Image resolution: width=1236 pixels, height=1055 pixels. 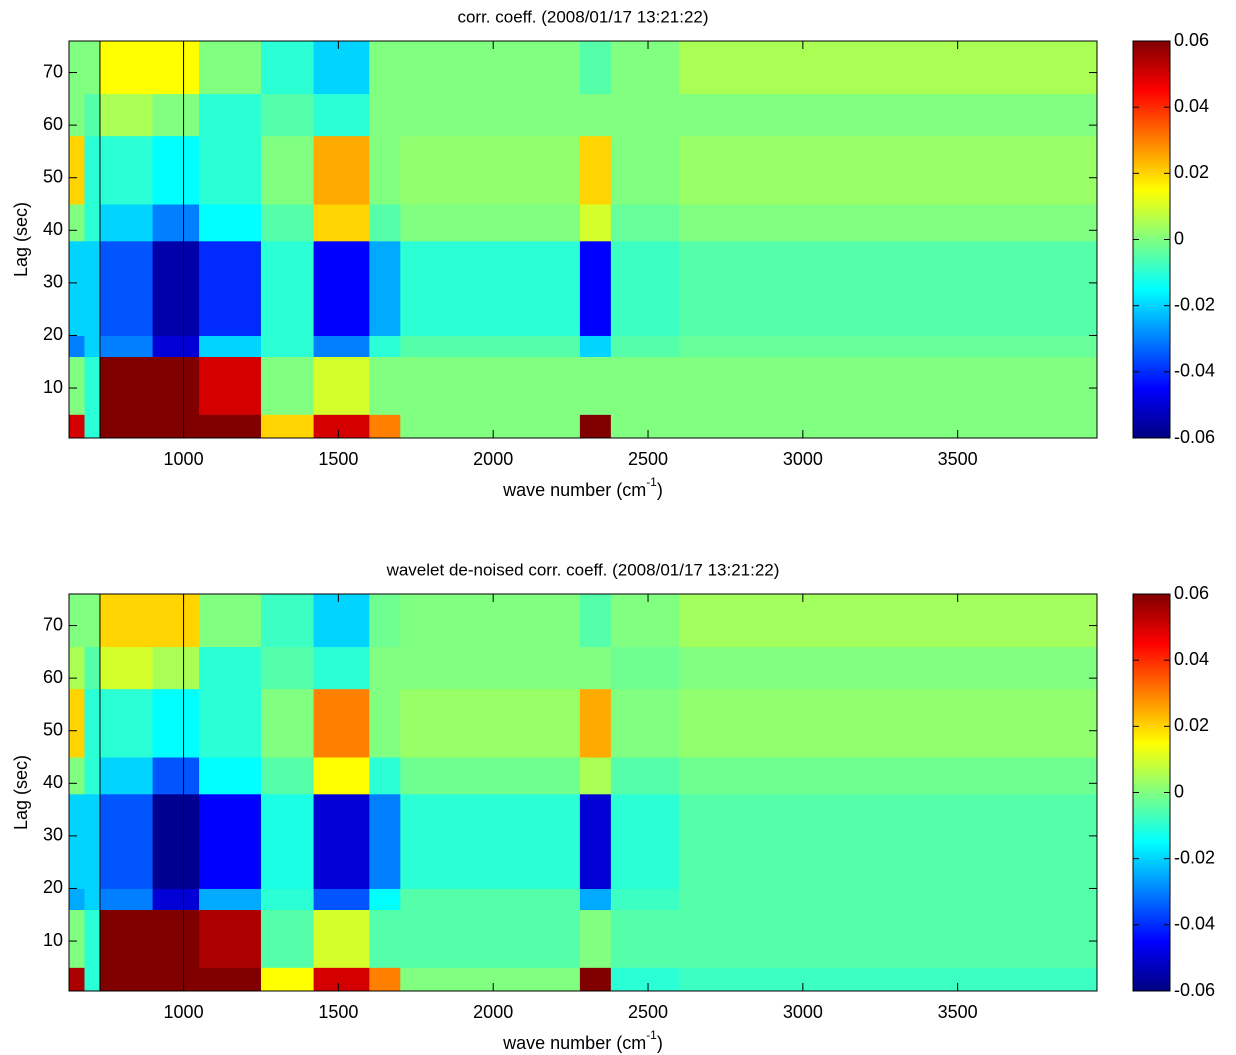 What do you see at coordinates (1194, 857) in the screenshot?
I see `colorbar-tick-label: -0.02` at bounding box center [1194, 857].